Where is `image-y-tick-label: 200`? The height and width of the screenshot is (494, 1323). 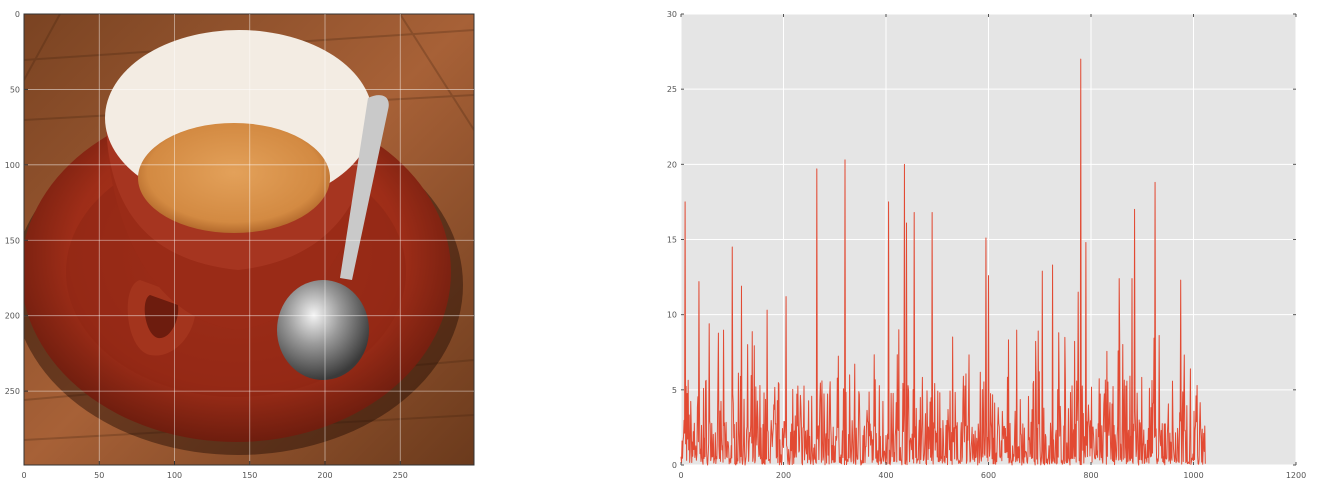 image-y-tick-label: 200 is located at coordinates (12, 316).